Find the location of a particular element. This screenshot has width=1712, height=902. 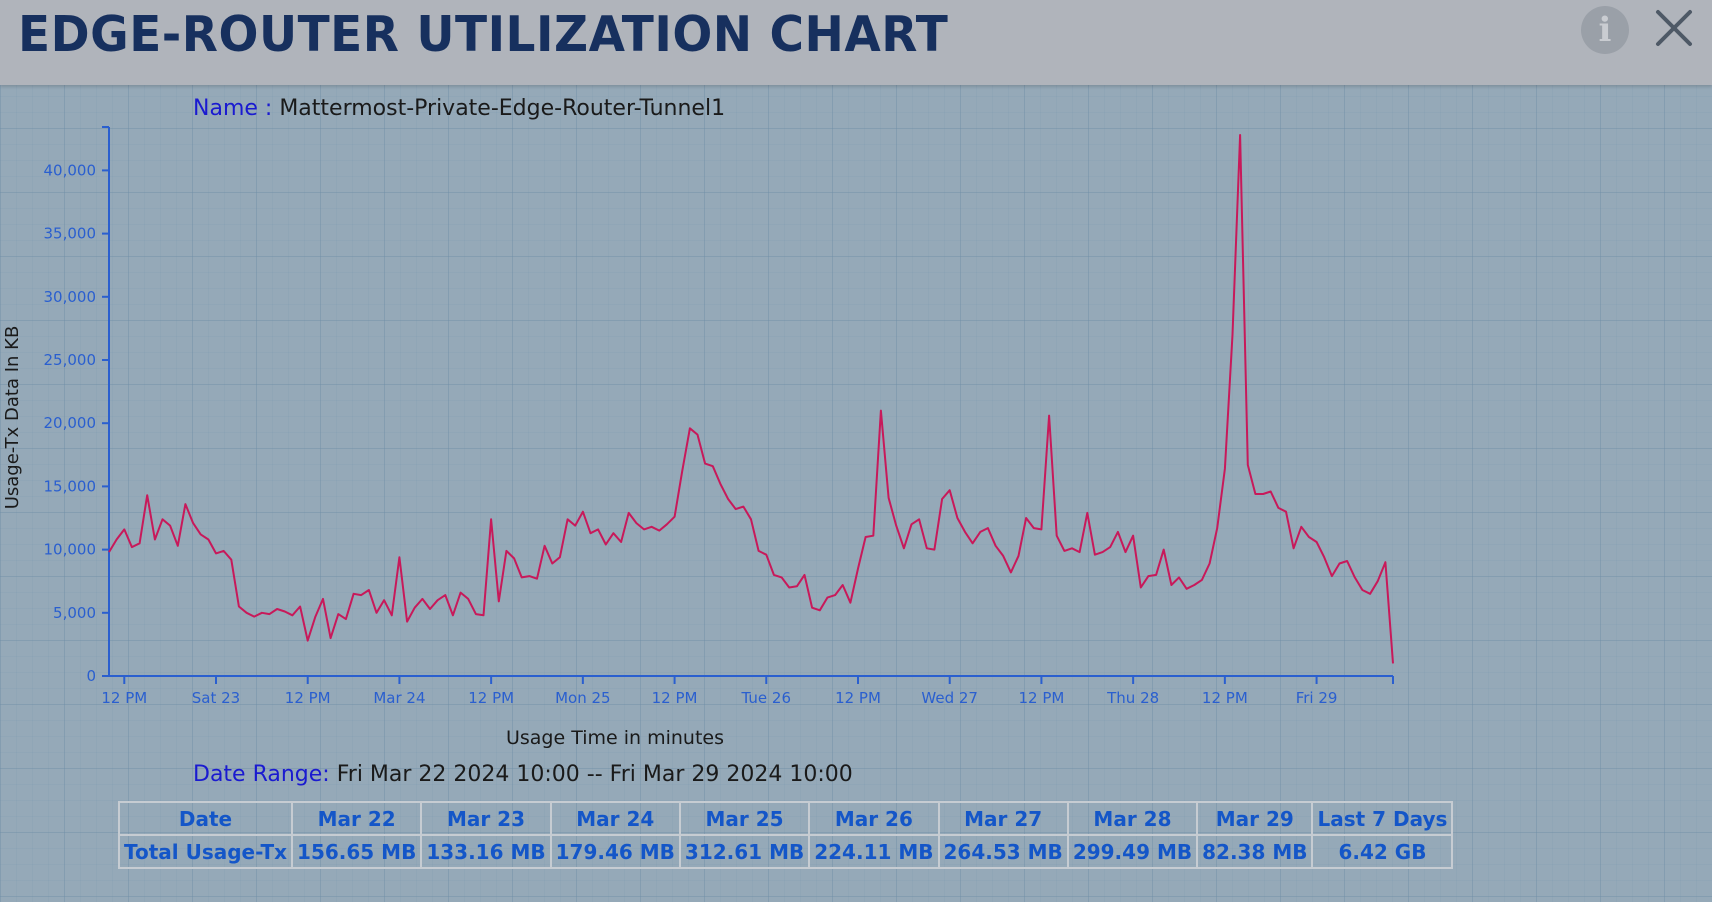

summary-header-cell: Mar 29 is located at coordinates (1255, 818).